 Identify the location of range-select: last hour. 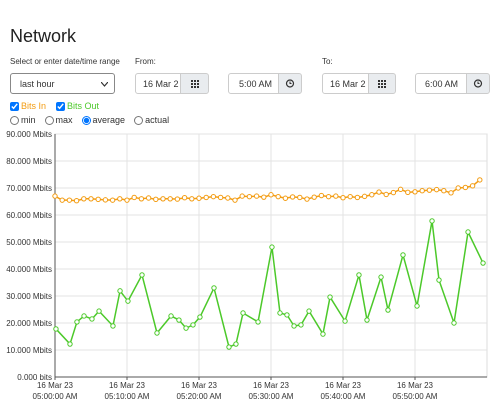
(62, 83).